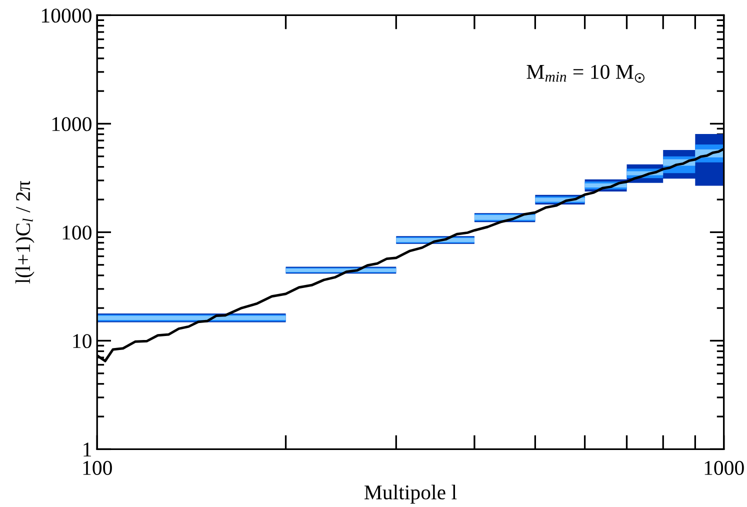  What do you see at coordinates (67, 15) in the screenshot?
I see `y-tick-label: 10000` at bounding box center [67, 15].